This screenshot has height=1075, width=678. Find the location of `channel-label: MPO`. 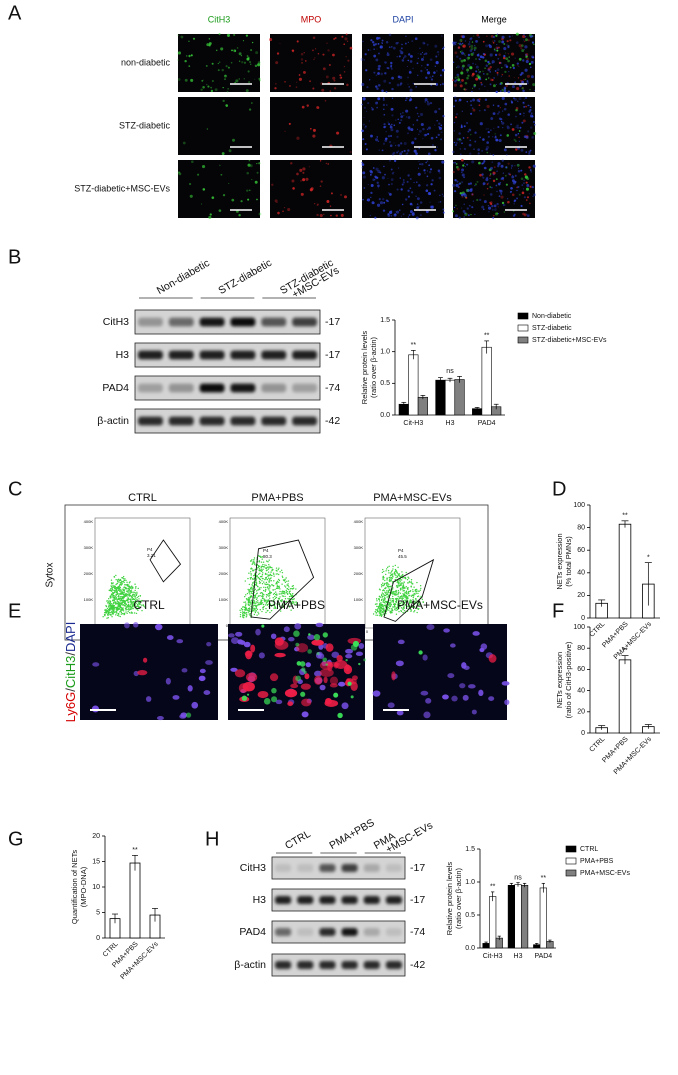

channel-label: MPO is located at coordinates (311, 19).